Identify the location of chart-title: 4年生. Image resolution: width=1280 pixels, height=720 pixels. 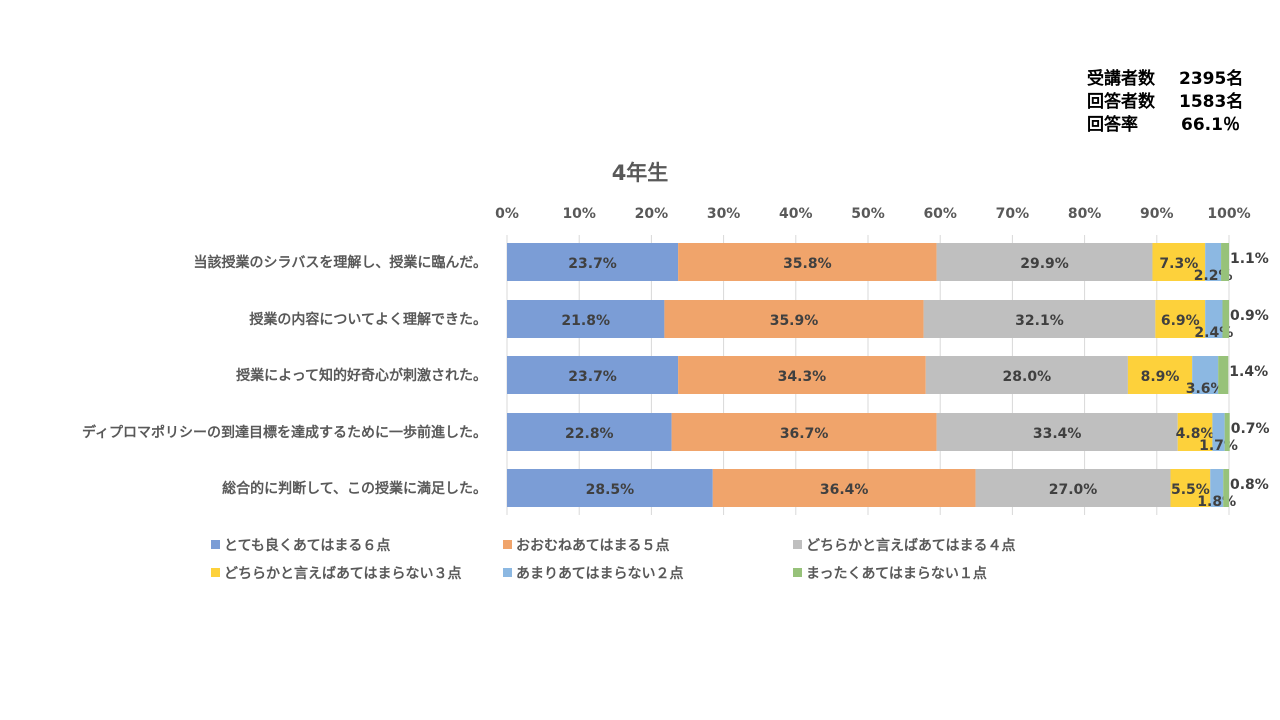
(640, 173).